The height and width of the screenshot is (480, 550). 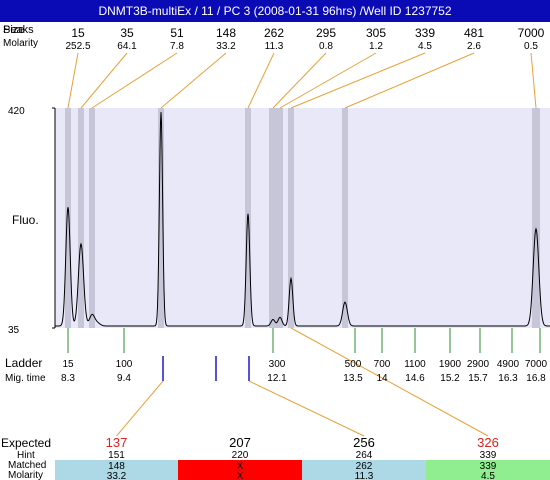 What do you see at coordinates (116, 455) in the screenshot?
I see `hint-size: 151` at bounding box center [116, 455].